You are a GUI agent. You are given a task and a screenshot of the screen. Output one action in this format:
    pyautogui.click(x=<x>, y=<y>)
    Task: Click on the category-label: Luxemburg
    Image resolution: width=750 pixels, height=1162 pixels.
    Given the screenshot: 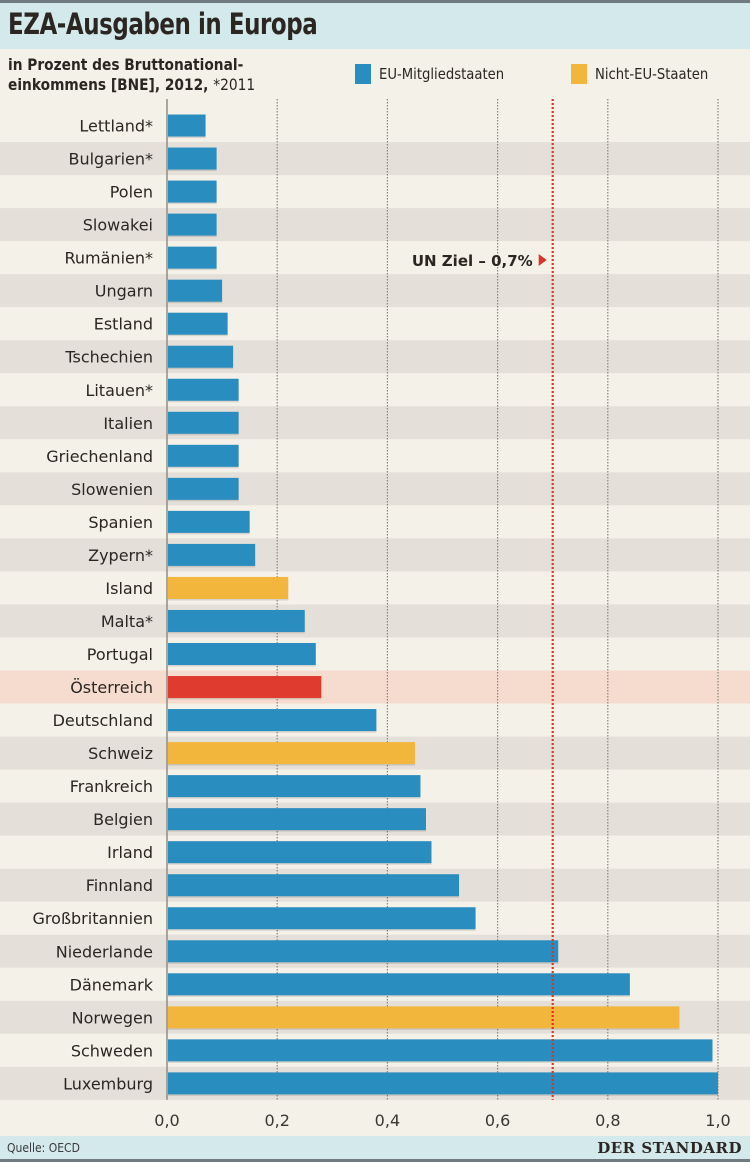 What is the action you would take?
    pyautogui.click(x=108, y=1083)
    